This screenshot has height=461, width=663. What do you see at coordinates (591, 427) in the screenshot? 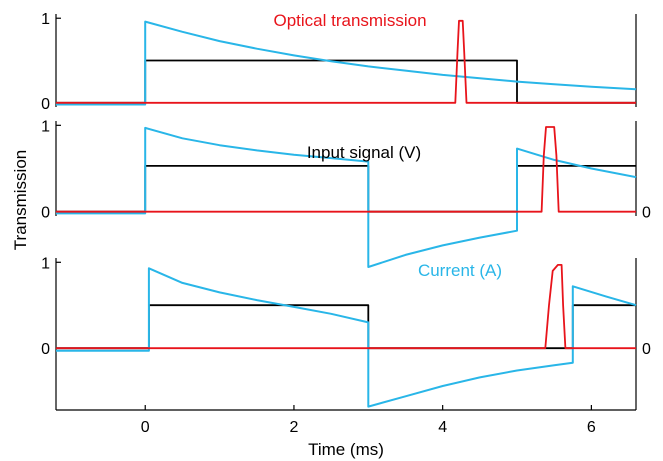
I see `x-tick-label: 6` at bounding box center [591, 427].